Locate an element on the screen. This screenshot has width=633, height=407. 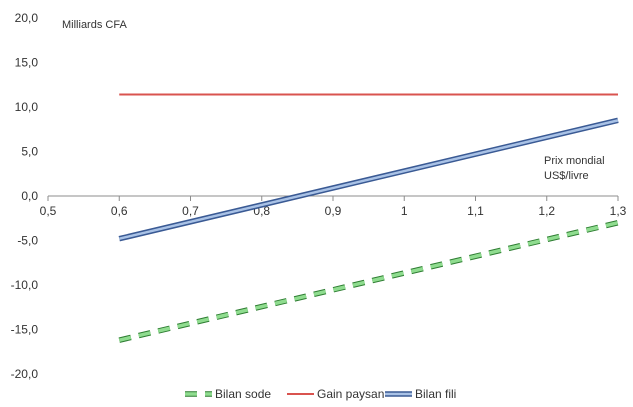
y-tick-label: -5,0 is located at coordinates (27, 241).